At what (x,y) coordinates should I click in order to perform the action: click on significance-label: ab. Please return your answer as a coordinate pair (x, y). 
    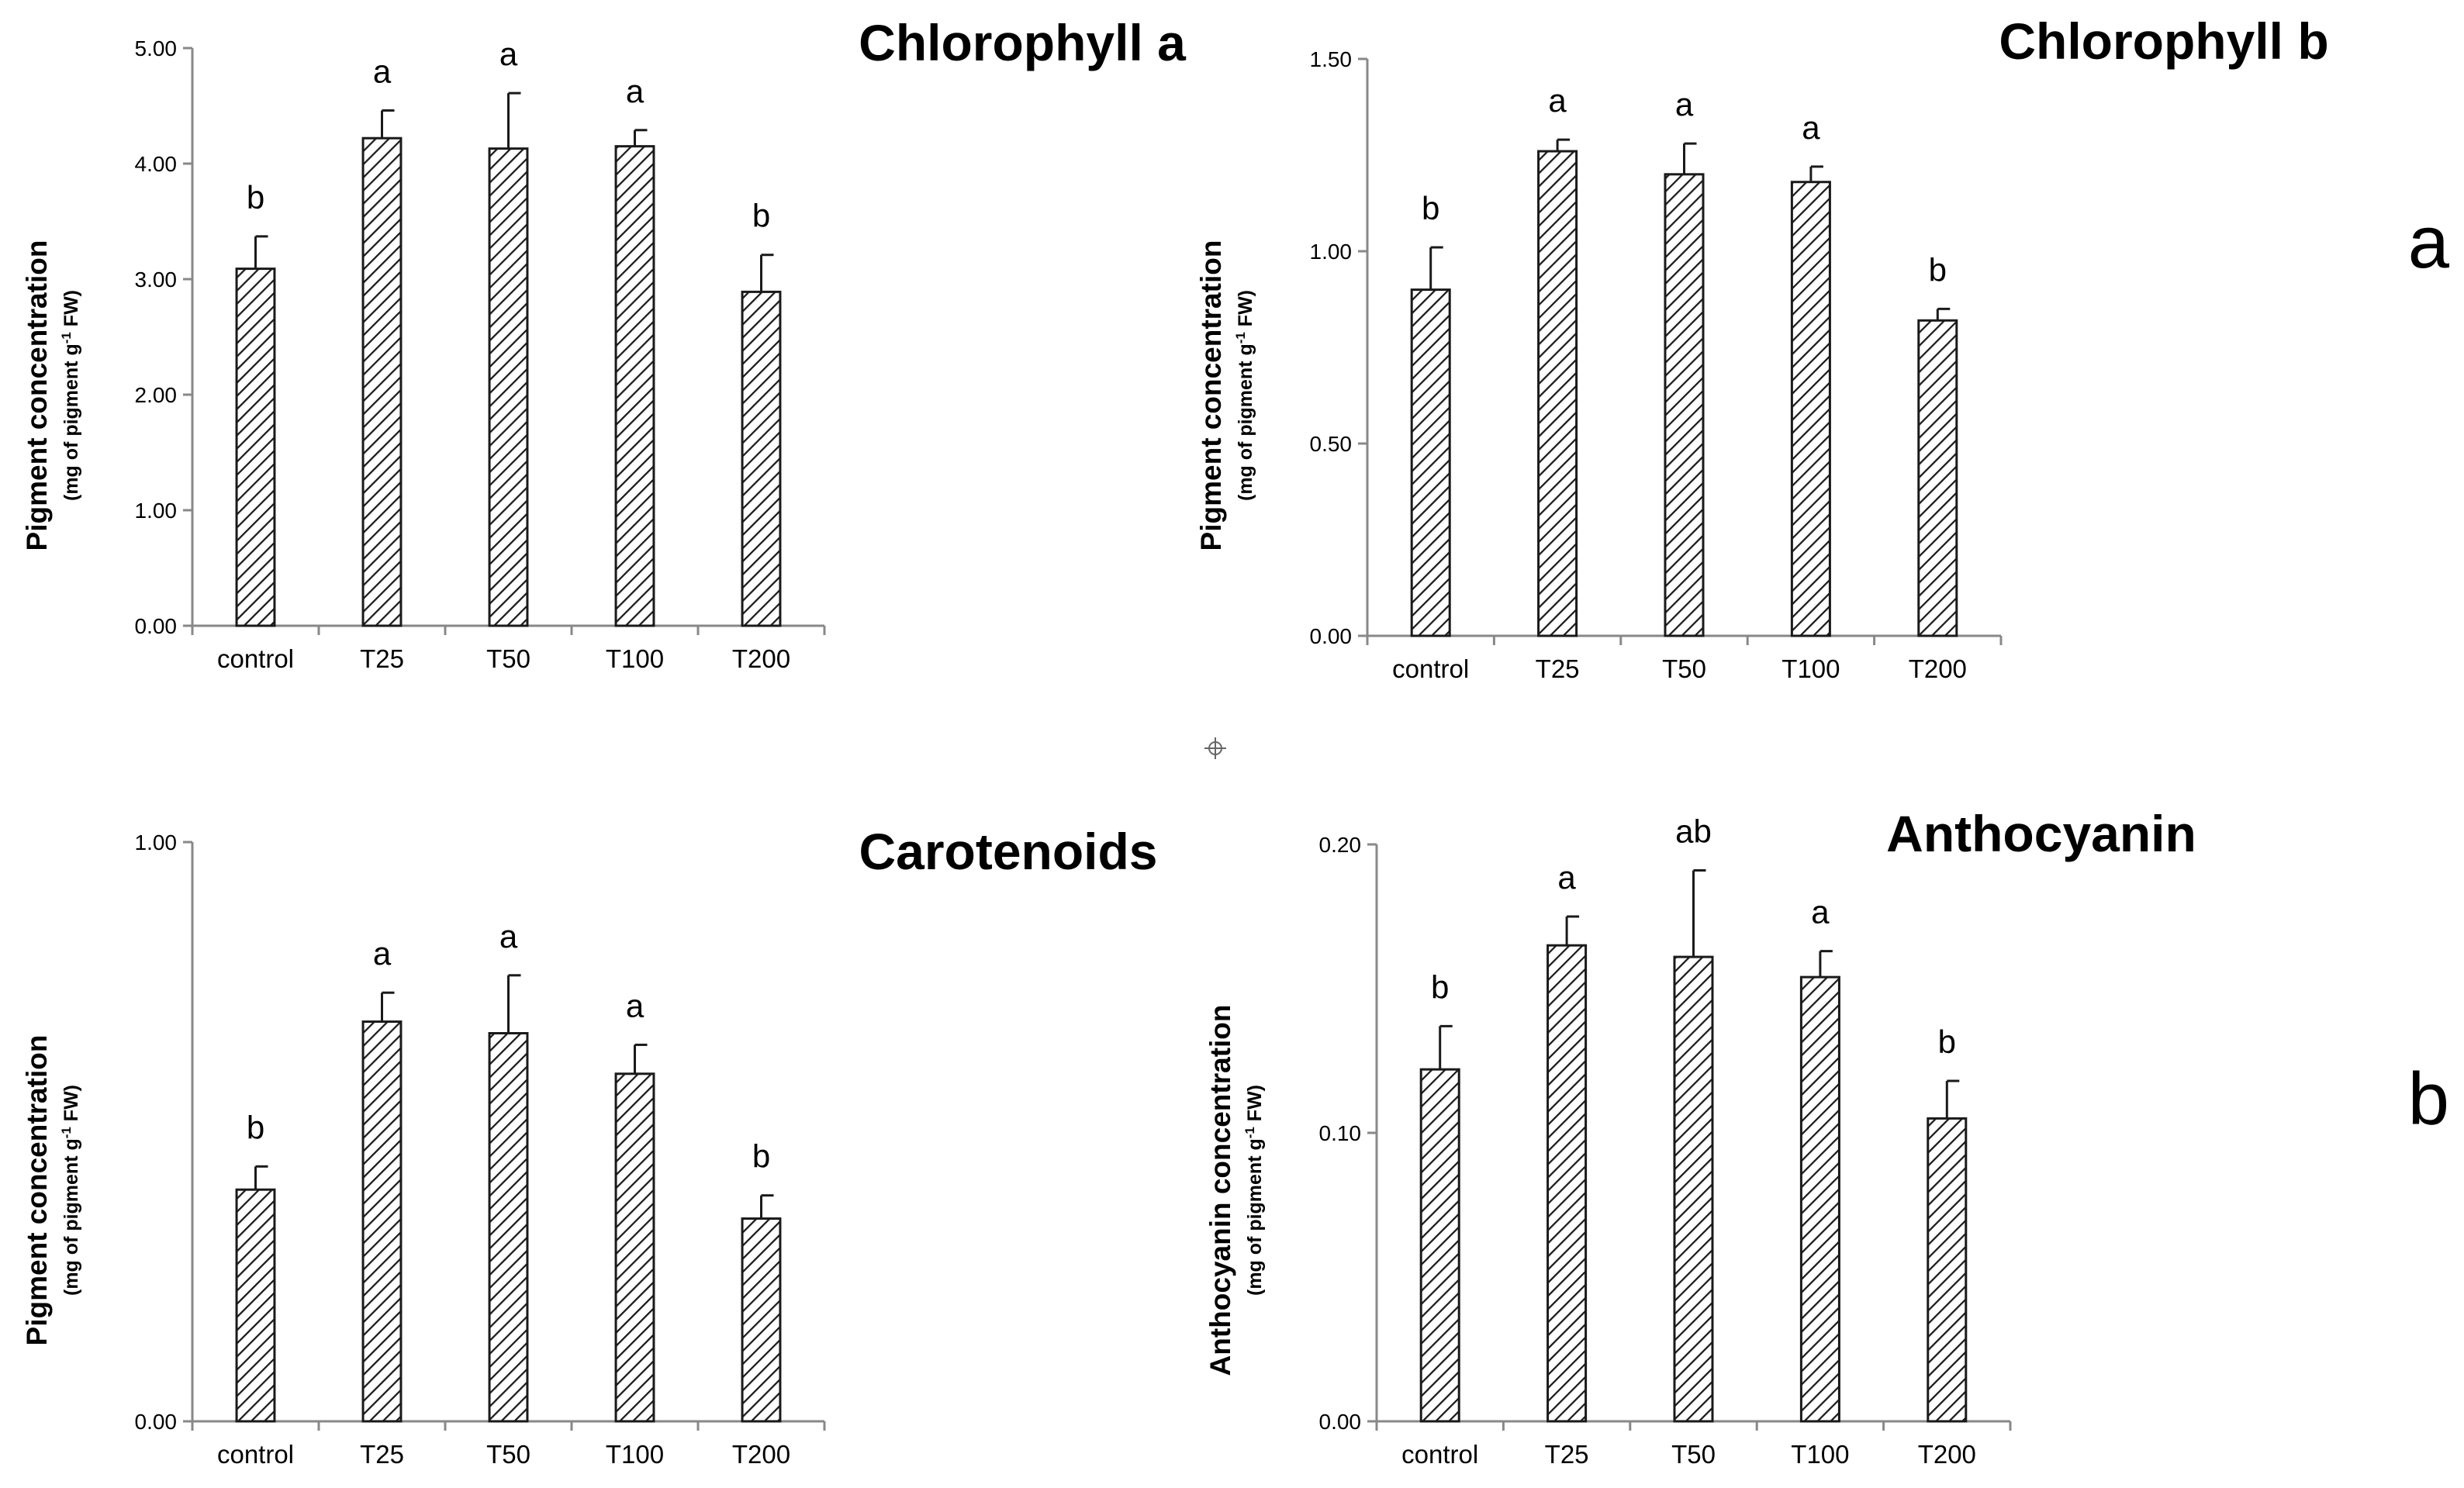
    Looking at the image, I should click on (1693, 831).